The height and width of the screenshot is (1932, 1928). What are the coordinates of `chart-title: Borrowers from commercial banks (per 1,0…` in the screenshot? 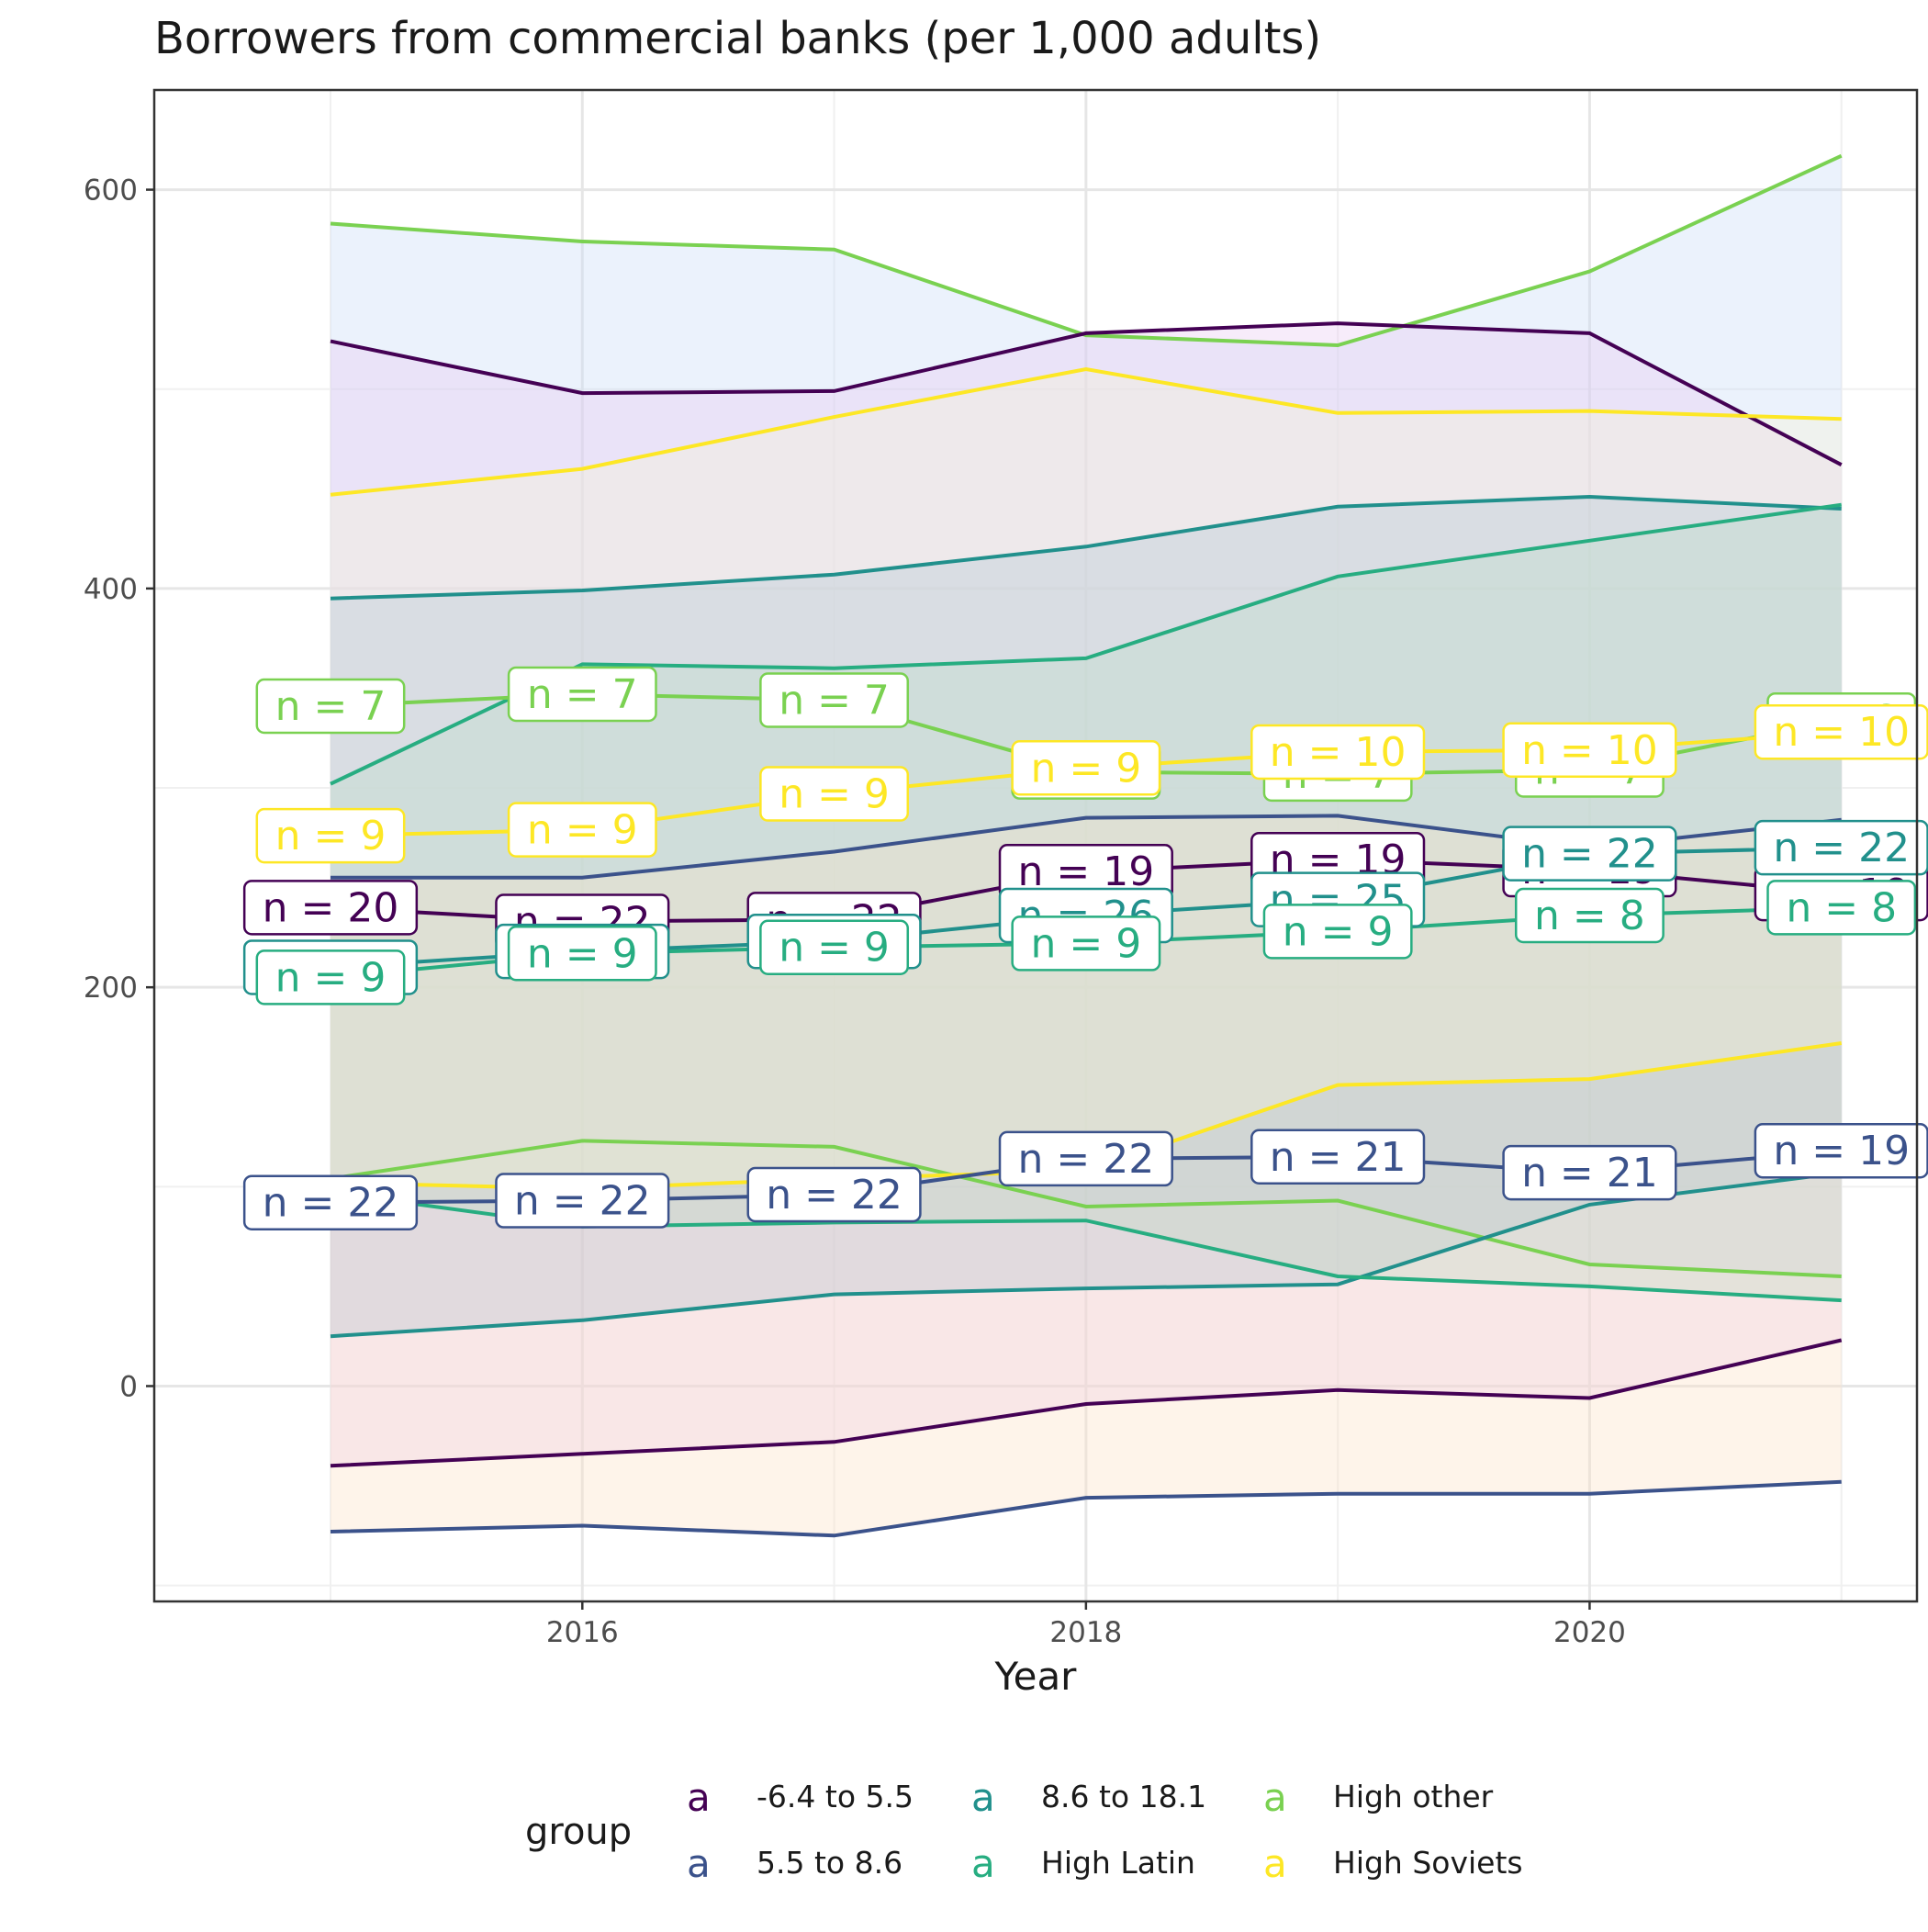 It's located at (737, 38).